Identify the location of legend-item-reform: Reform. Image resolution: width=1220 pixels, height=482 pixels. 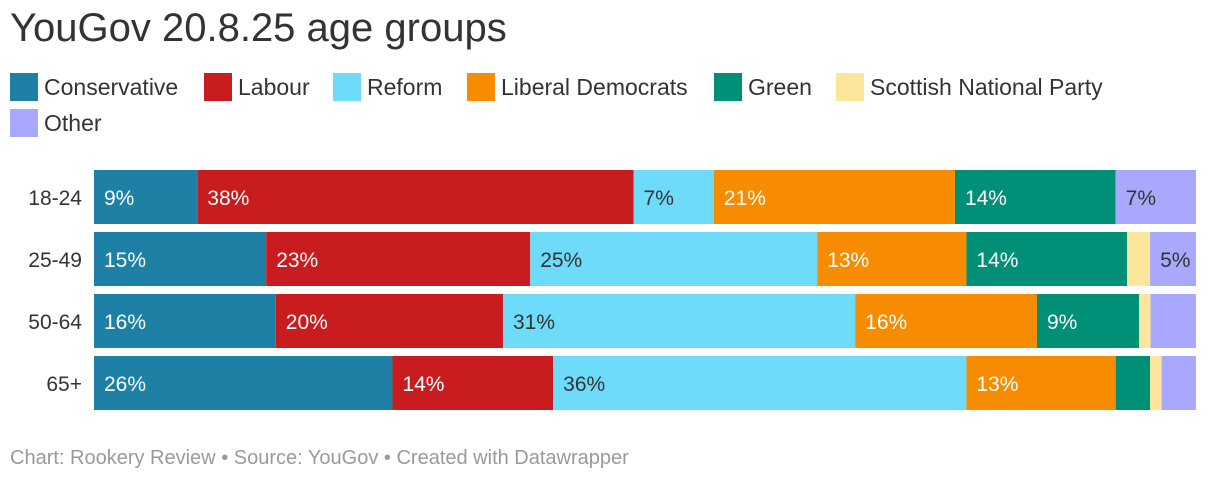
(387, 87).